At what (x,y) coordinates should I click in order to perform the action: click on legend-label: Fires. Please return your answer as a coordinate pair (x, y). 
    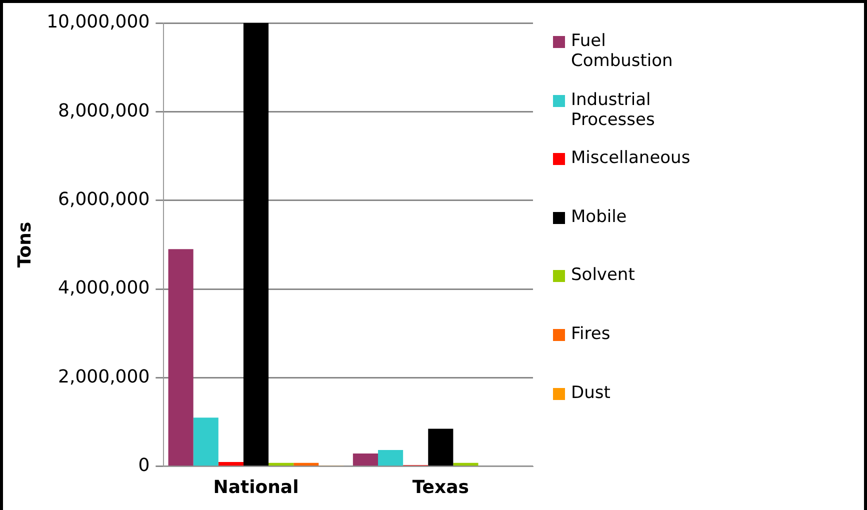
    Looking at the image, I should click on (590, 334).